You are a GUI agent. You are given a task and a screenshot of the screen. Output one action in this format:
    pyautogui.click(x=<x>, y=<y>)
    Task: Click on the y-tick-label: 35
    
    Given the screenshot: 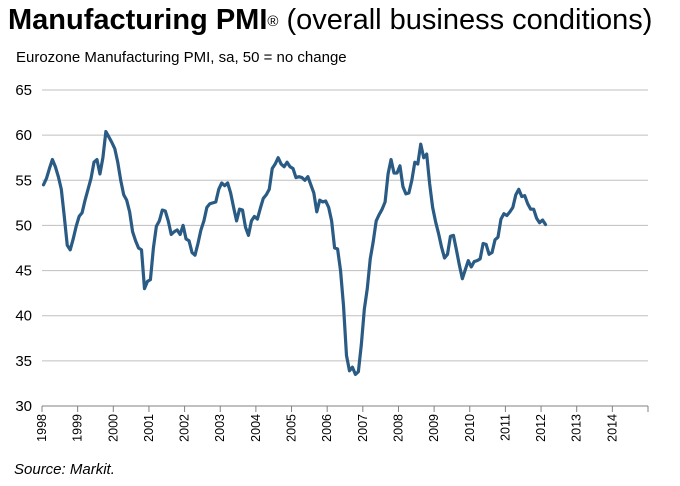 What is the action you would take?
    pyautogui.click(x=23, y=361)
    